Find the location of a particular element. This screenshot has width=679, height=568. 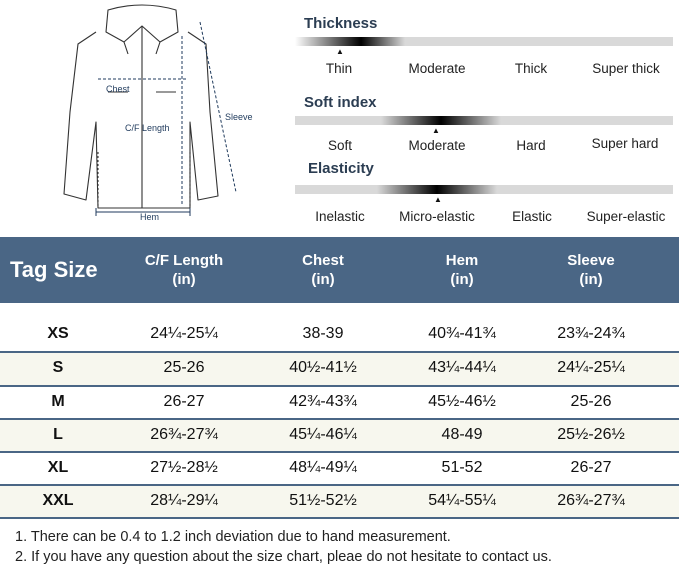

table-row: L 26¾-27¾ 45¼-46¼ 48-49 25½-26½ is located at coordinates (339, 436).